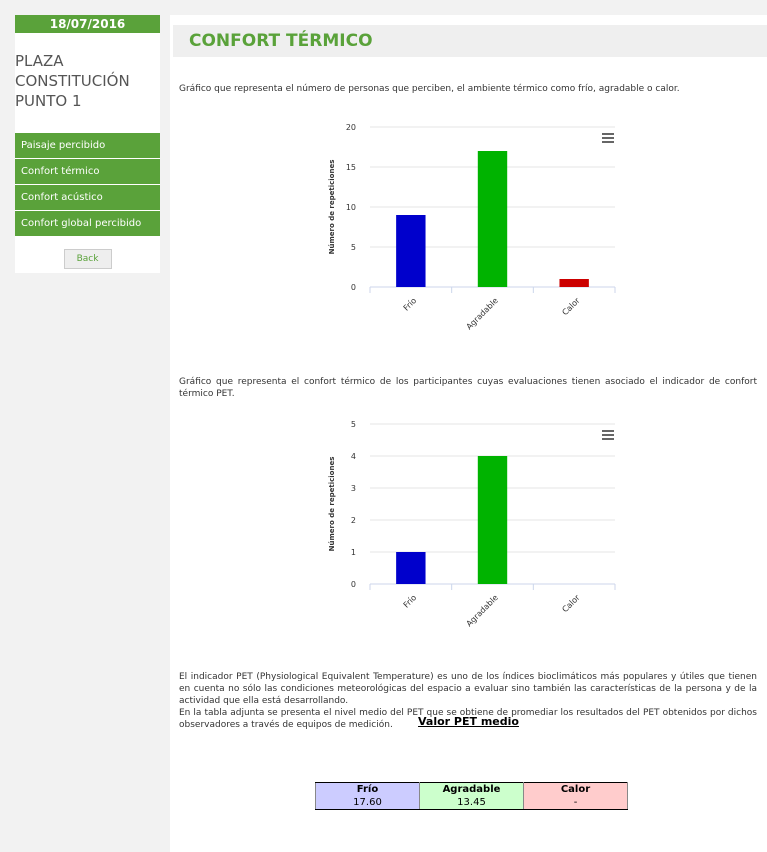 The image size is (767, 852). What do you see at coordinates (72, 81) in the screenshot?
I see `place-name: PLAZA CONSTITUCIÓN PUNTO 1` at bounding box center [72, 81].